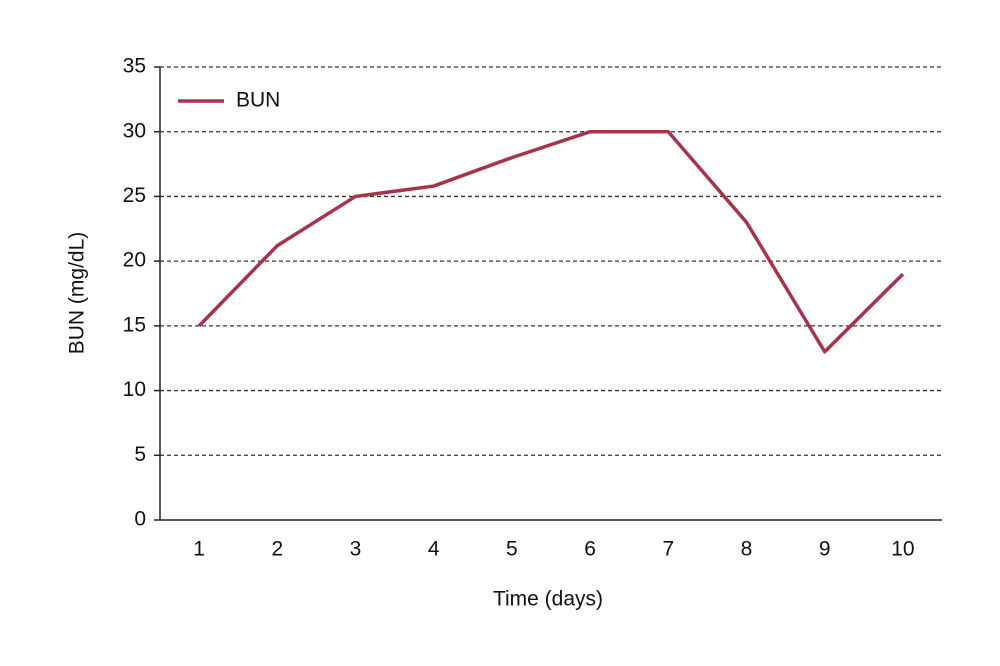 This screenshot has width=1000, height=666. Describe the element at coordinates (434, 549) in the screenshot. I see `x-tick-label: 4` at that location.